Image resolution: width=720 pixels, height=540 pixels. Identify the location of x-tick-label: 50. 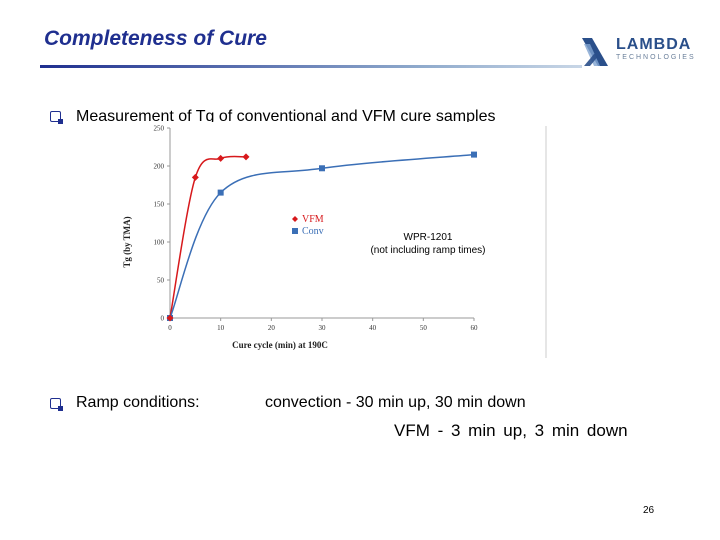
(424, 328).